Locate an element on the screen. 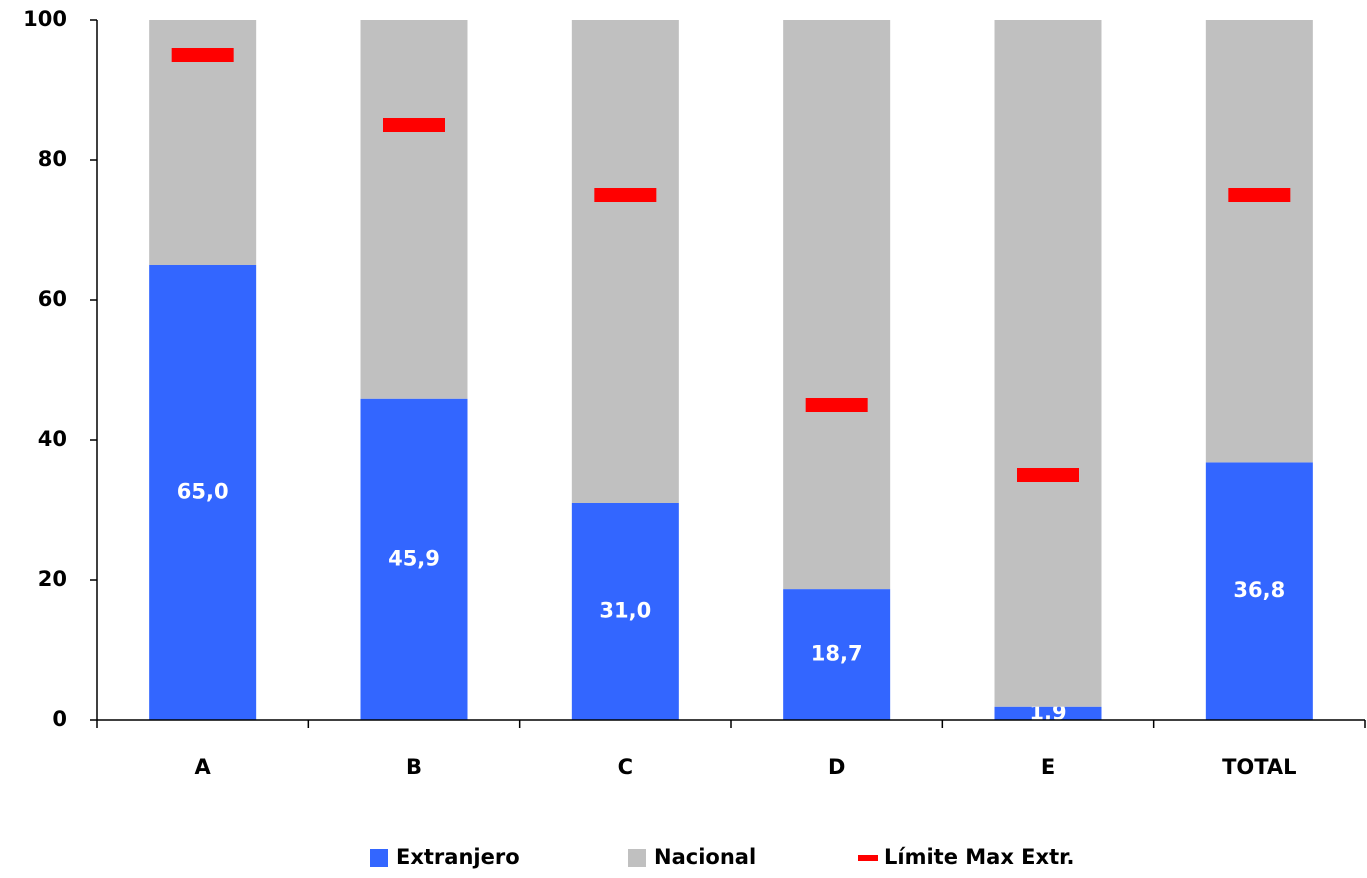 The image size is (1367, 878). y-tick-label: 100 is located at coordinates (45, 19).